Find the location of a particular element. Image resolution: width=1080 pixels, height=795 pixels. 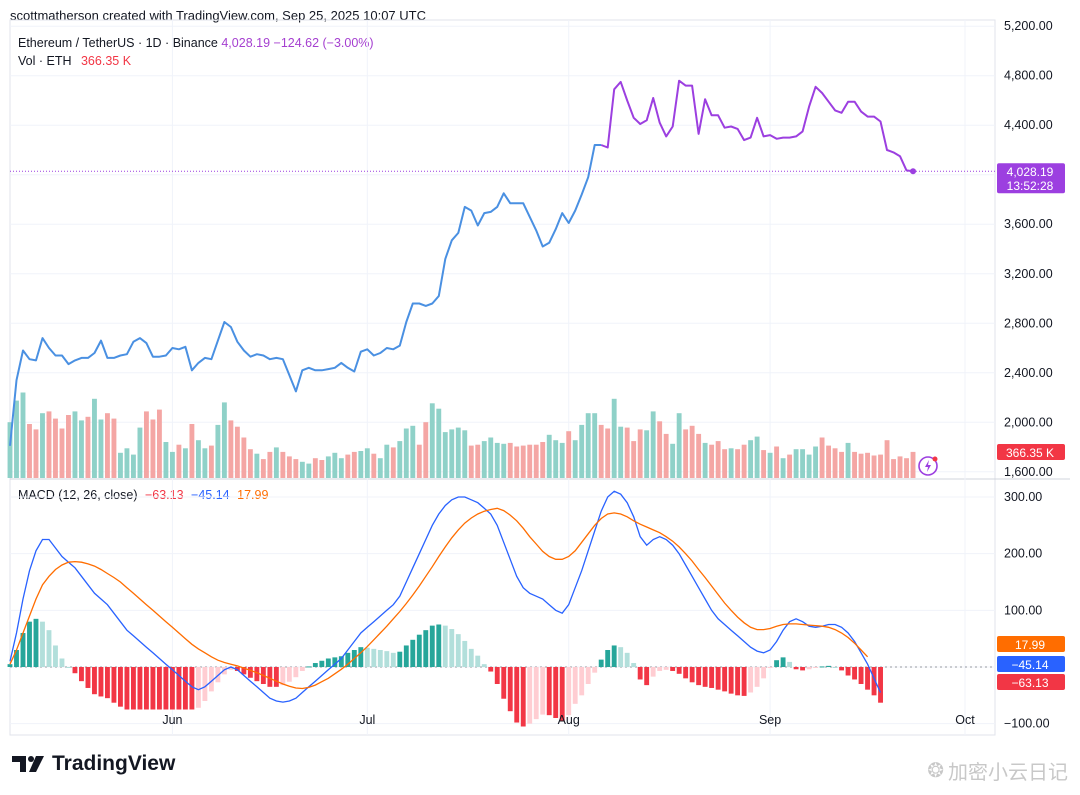

price-change: −124.62 (−3.00%) is located at coordinates (323, 43).